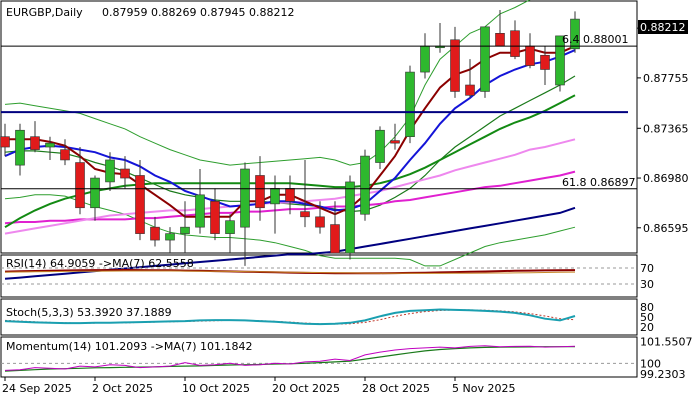  I want to click on momentum-line, so click(290, 358).